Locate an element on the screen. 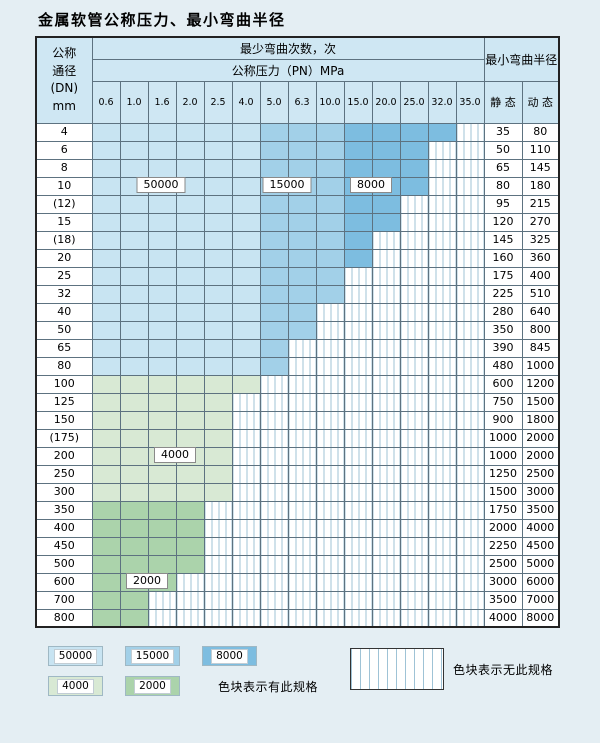  bend-count-header: 最少弯曲次数，次 is located at coordinates (288, 48).